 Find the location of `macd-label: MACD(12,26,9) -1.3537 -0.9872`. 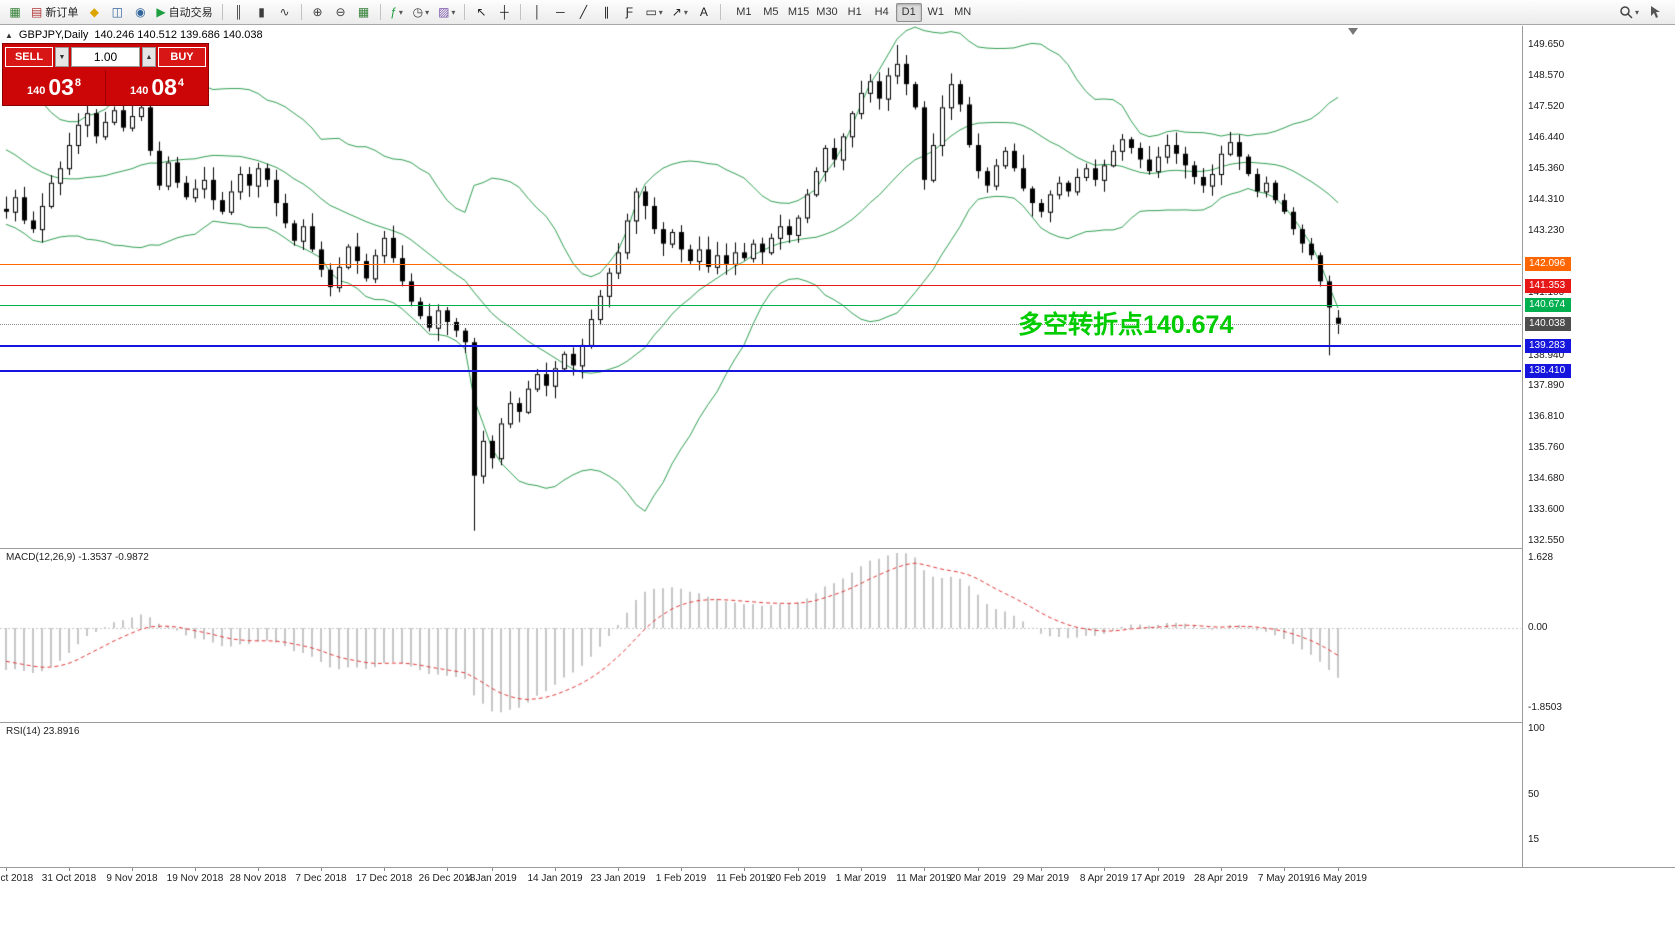

macd-label: MACD(12,26,9) -1.3537 -0.9872 is located at coordinates (77, 557).